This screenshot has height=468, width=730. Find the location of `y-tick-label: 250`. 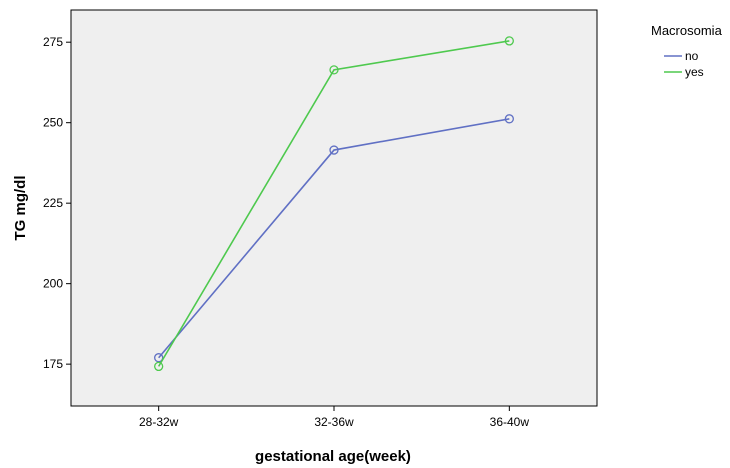

y-tick-label: 250 is located at coordinates (53, 123).